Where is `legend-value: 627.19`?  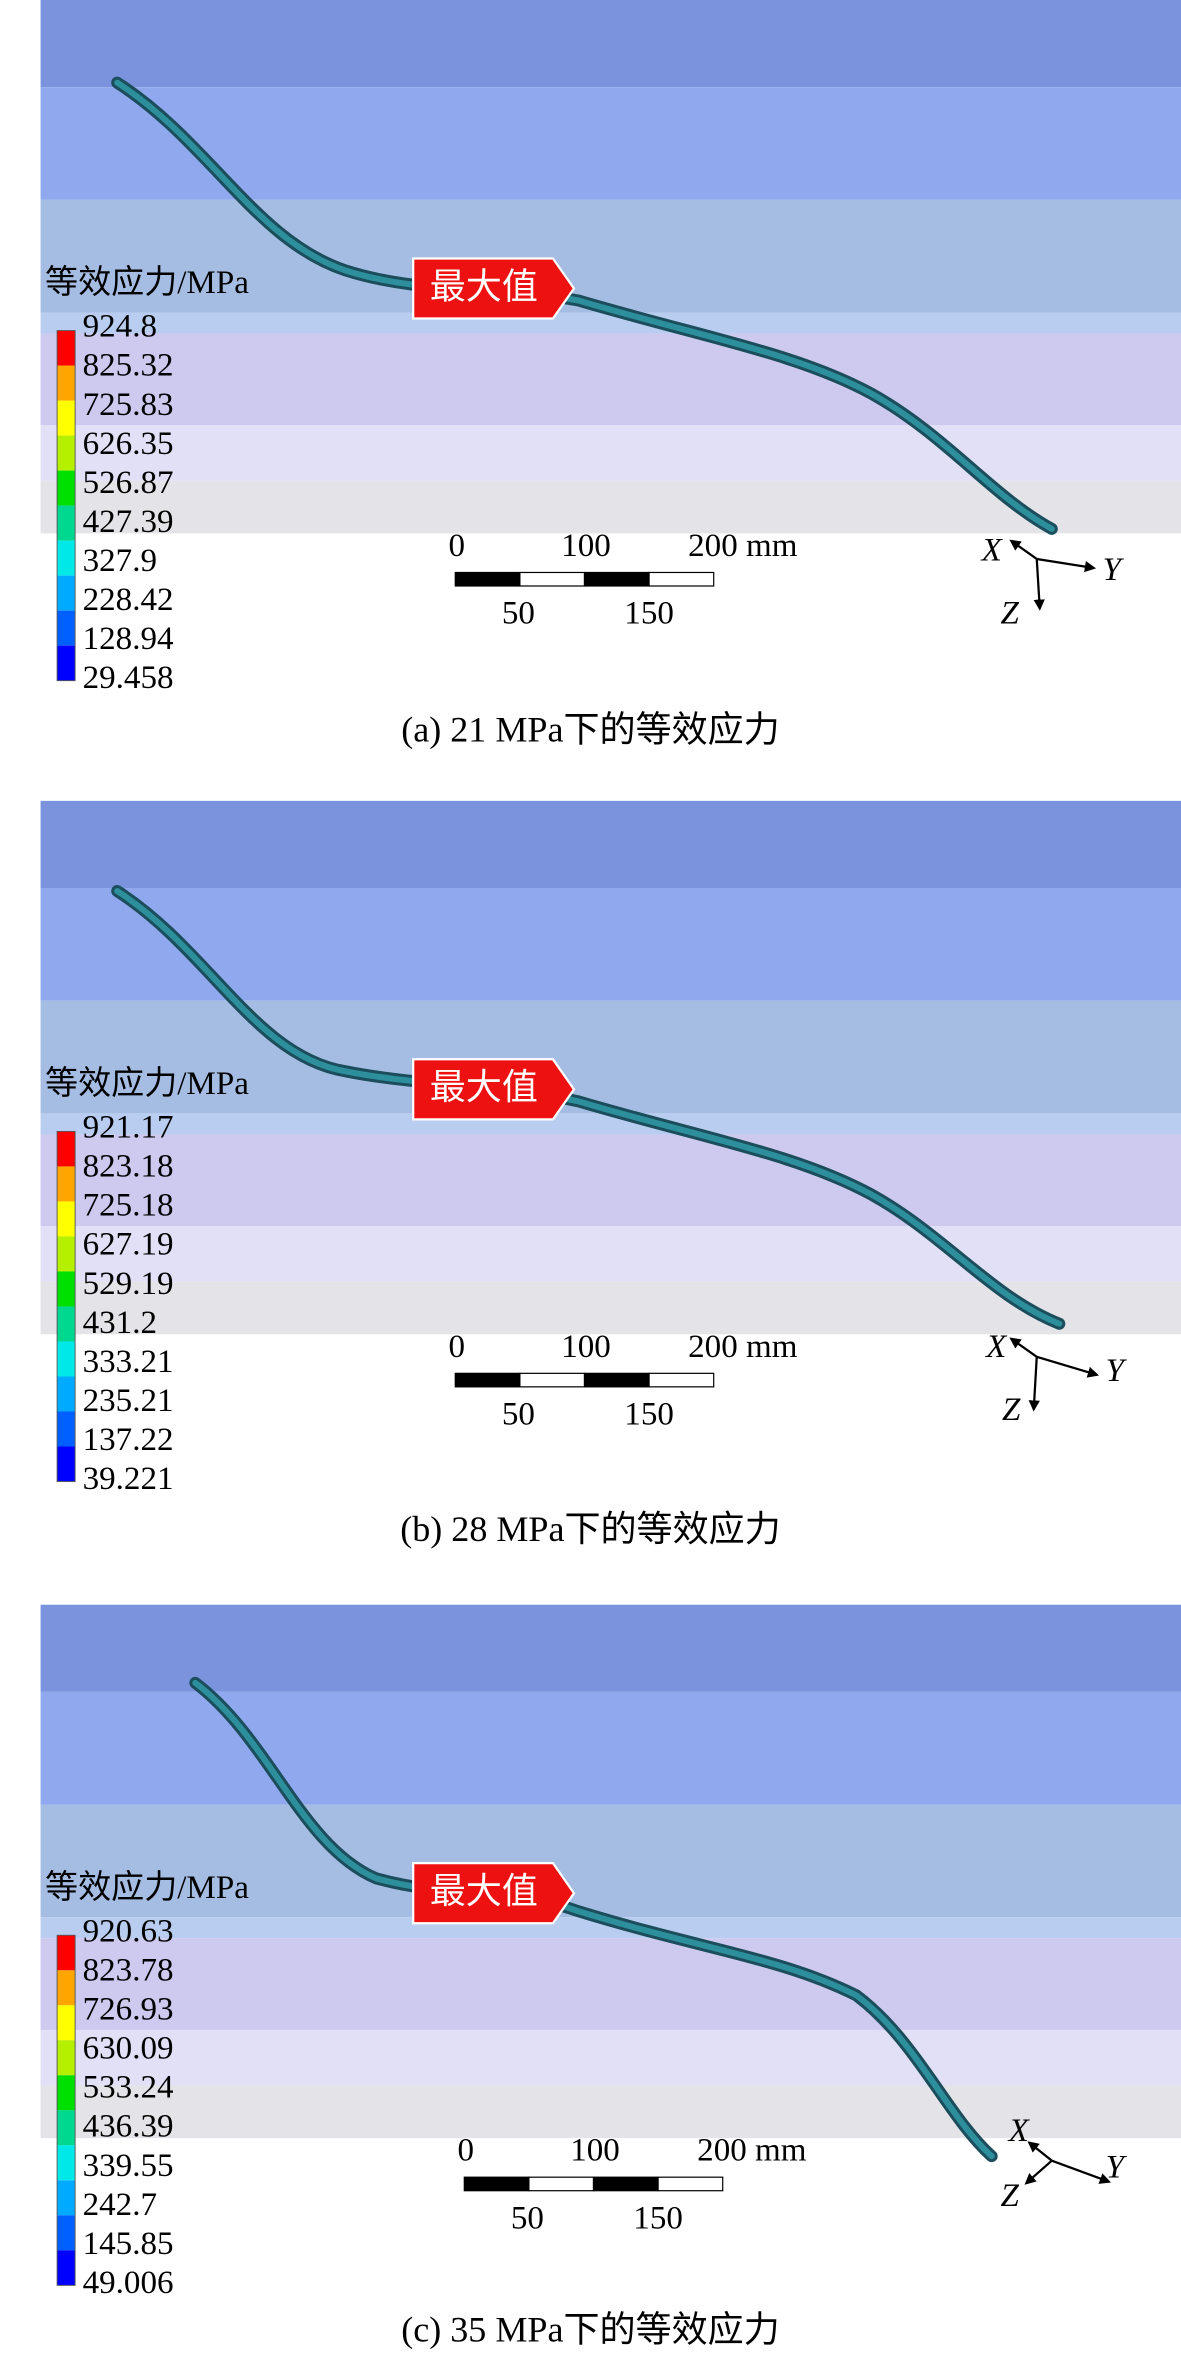 legend-value: 627.19 is located at coordinates (128, 1245).